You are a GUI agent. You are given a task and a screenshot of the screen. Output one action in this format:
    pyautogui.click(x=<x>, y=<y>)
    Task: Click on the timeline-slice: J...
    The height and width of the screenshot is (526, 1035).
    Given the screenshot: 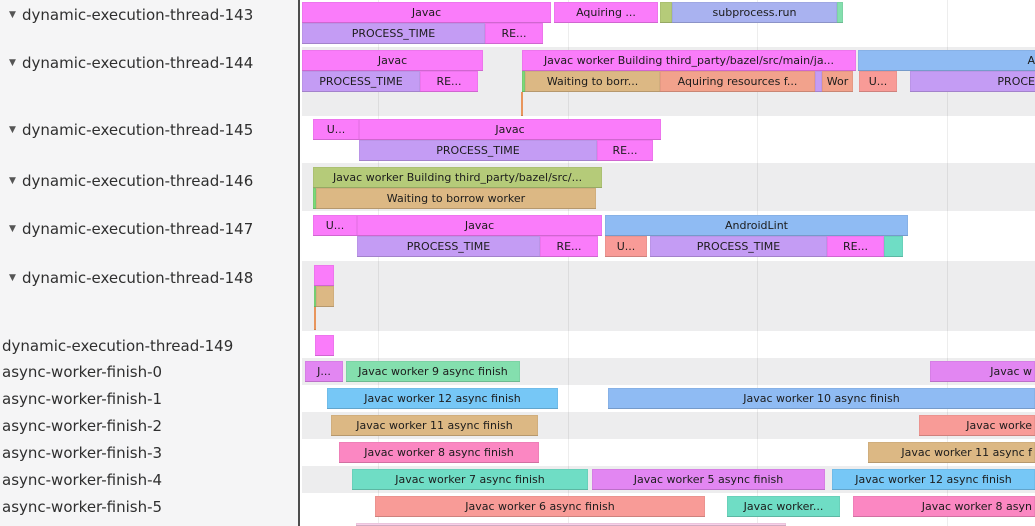 What is the action you would take?
    pyautogui.click(x=324, y=371)
    